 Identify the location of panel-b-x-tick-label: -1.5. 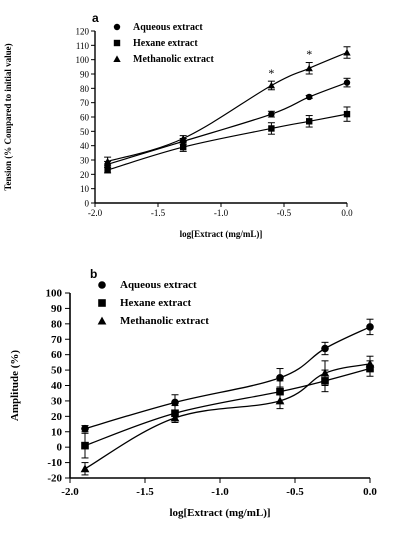
(145, 492).